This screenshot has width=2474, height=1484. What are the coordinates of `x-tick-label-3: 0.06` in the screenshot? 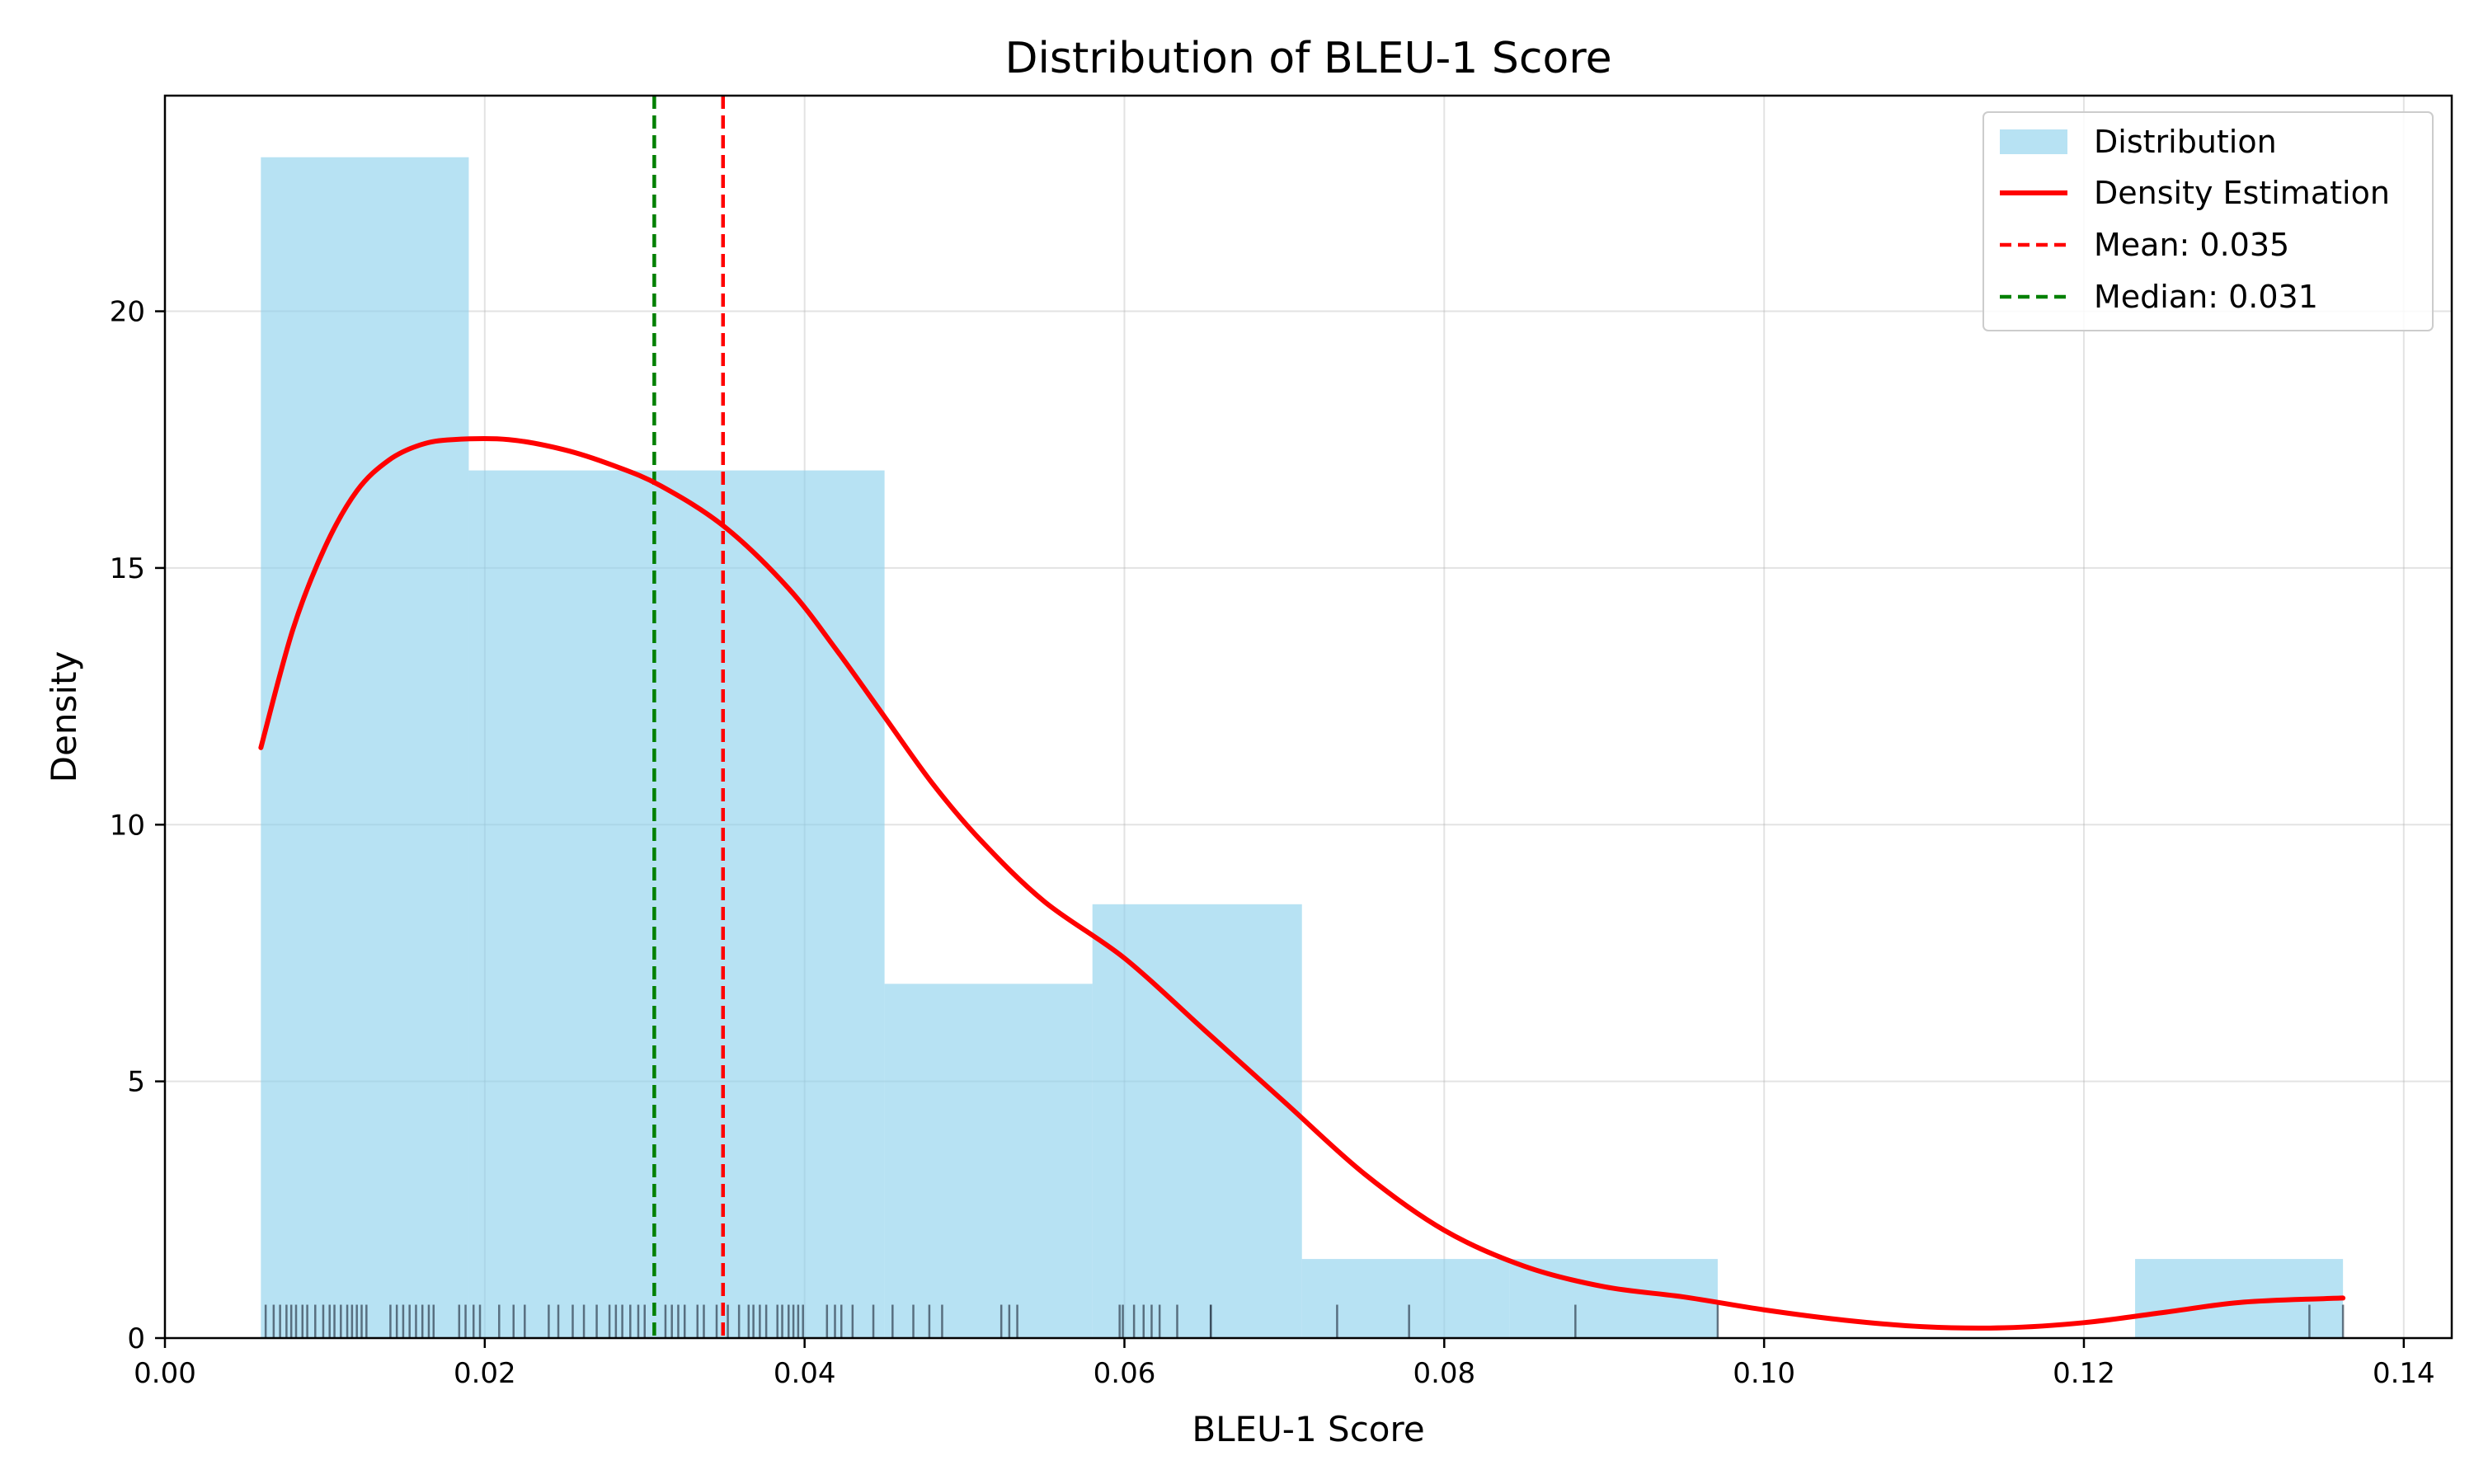 It's located at (1125, 1373).